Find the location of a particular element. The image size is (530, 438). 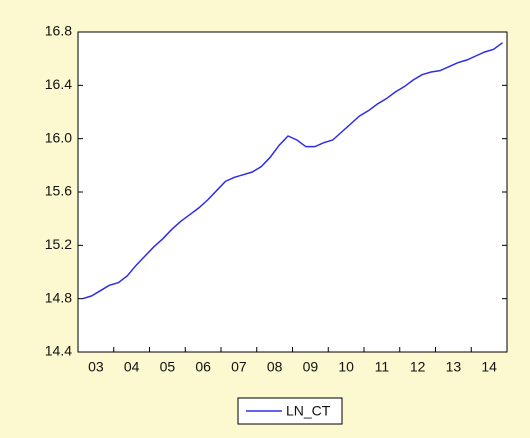

x-tick-label: 08 is located at coordinates (275, 367).